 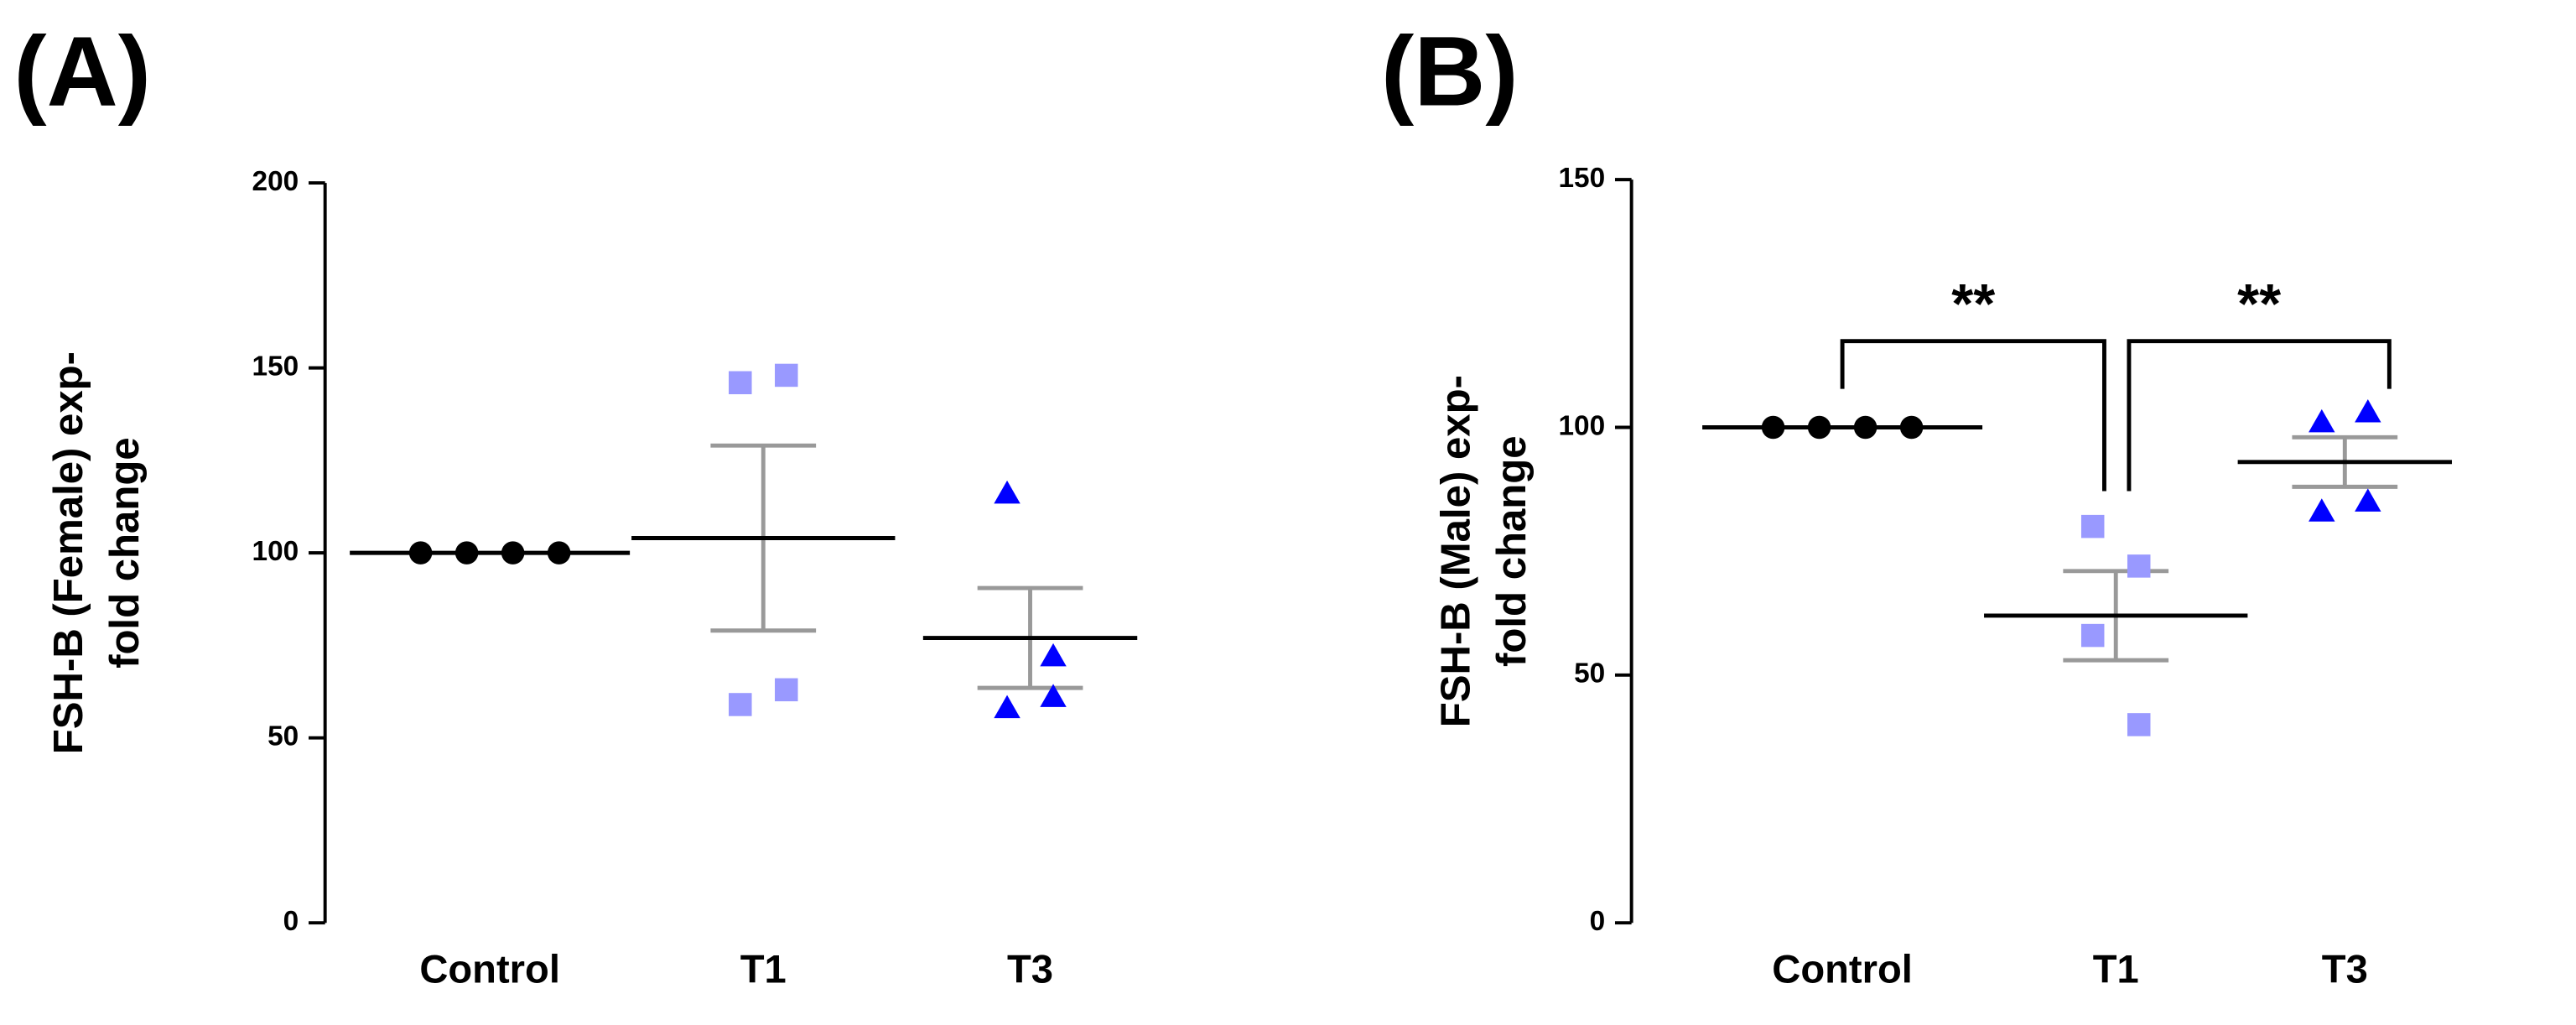 I want to click on y-axis-label-line: FSH-B (Male) exp-, so click(x=1455, y=551).